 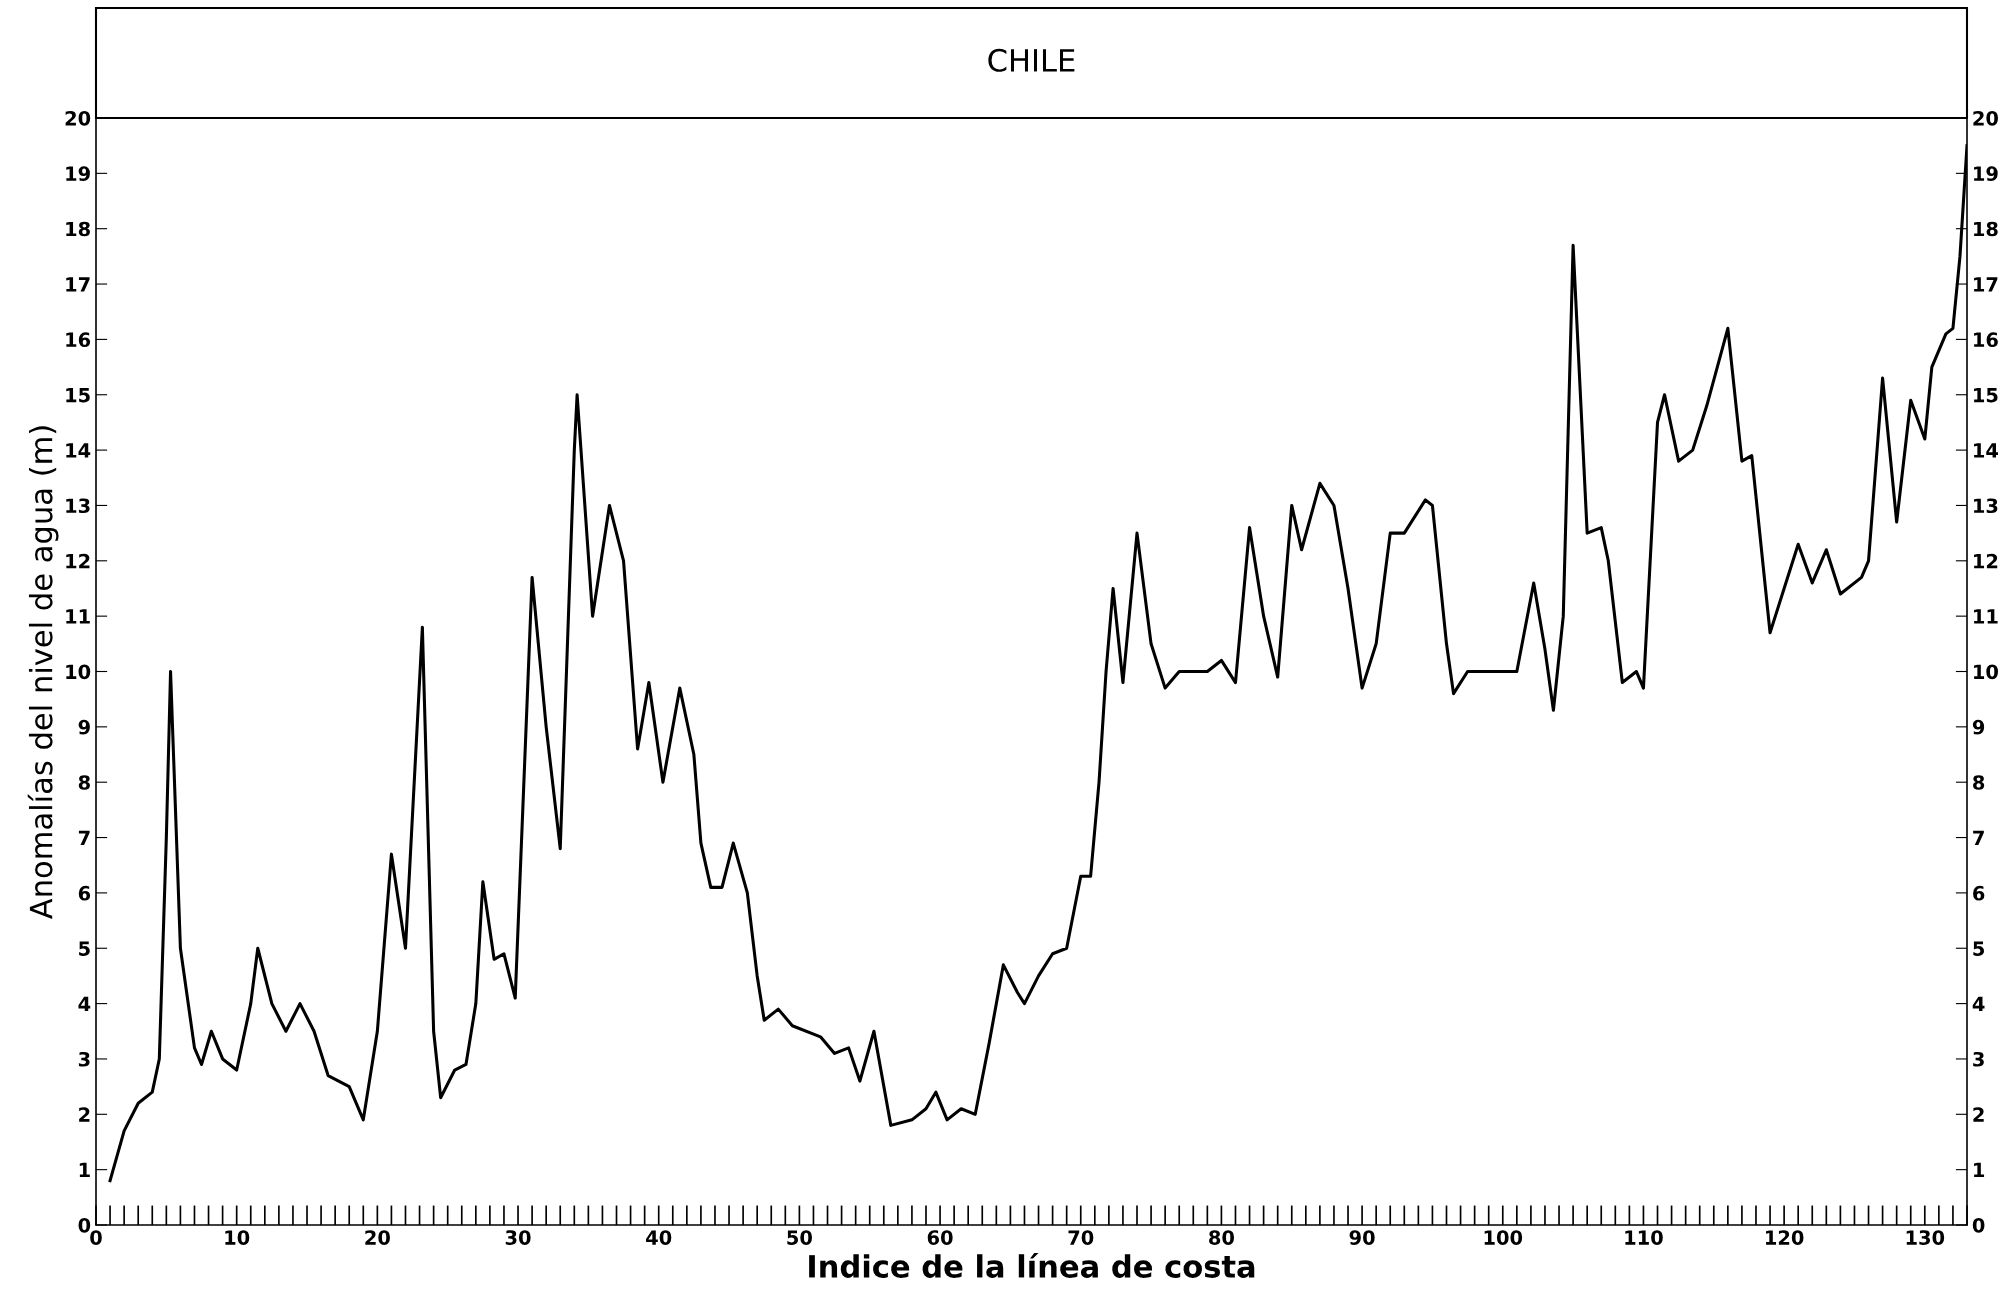 I want to click on y2-tick-label: 2, so click(x=1978, y=1114).